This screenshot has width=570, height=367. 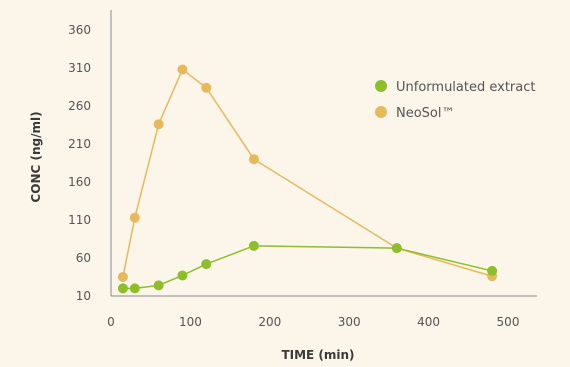 What do you see at coordinates (190, 322) in the screenshot?
I see `x-tick-label: 100` at bounding box center [190, 322].